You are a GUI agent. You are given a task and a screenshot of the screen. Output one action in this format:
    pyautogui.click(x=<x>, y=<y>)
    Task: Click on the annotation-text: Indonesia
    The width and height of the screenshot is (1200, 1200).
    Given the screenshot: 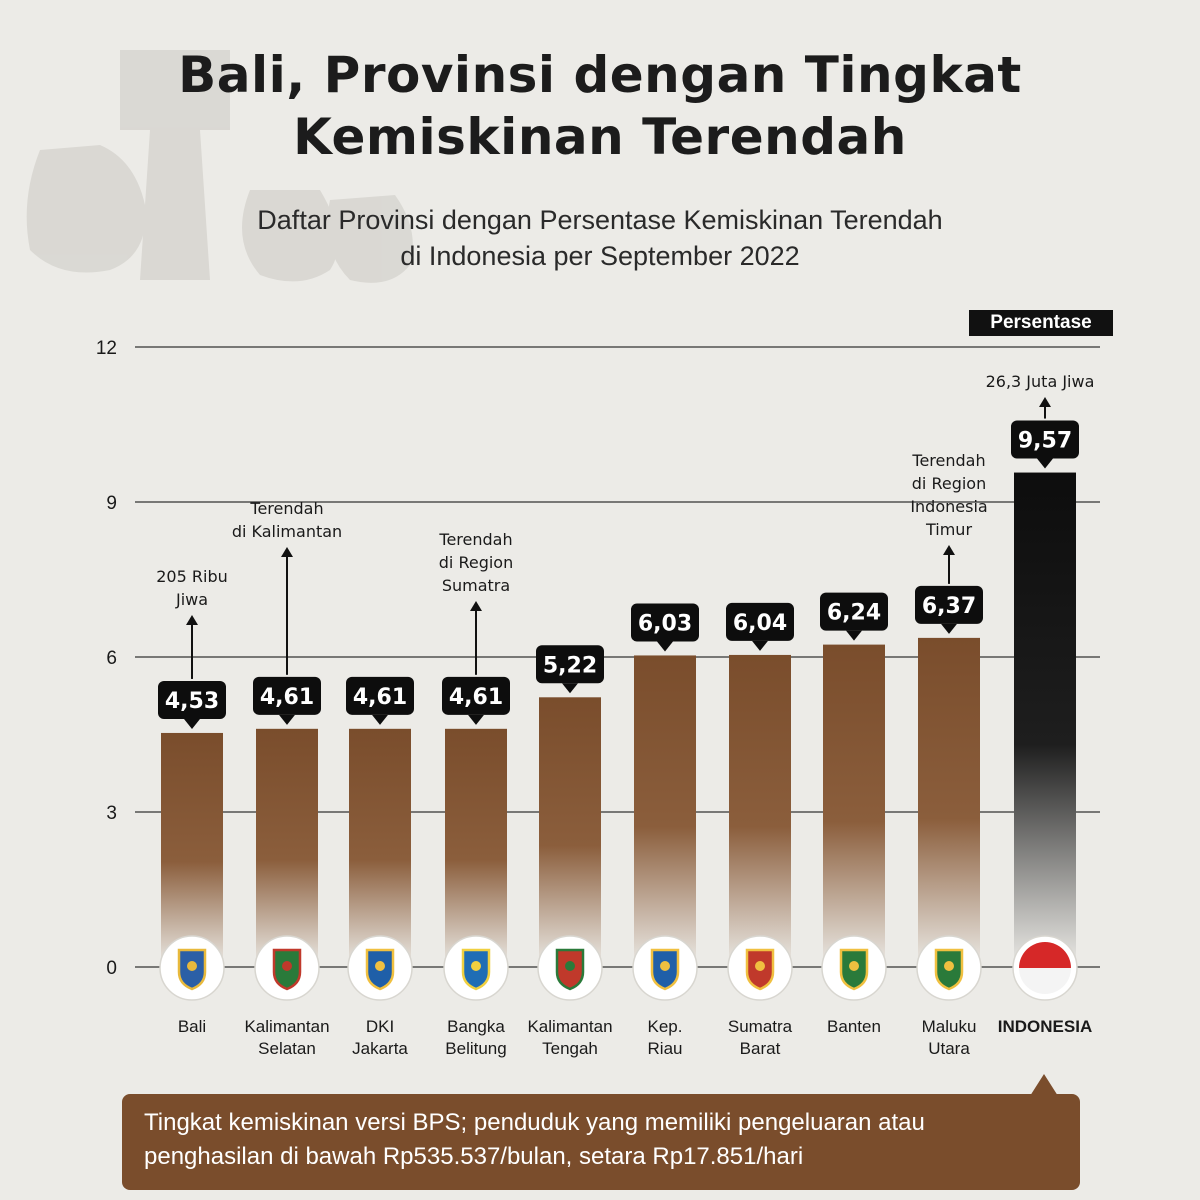 What is the action you would take?
    pyautogui.click(x=948, y=506)
    